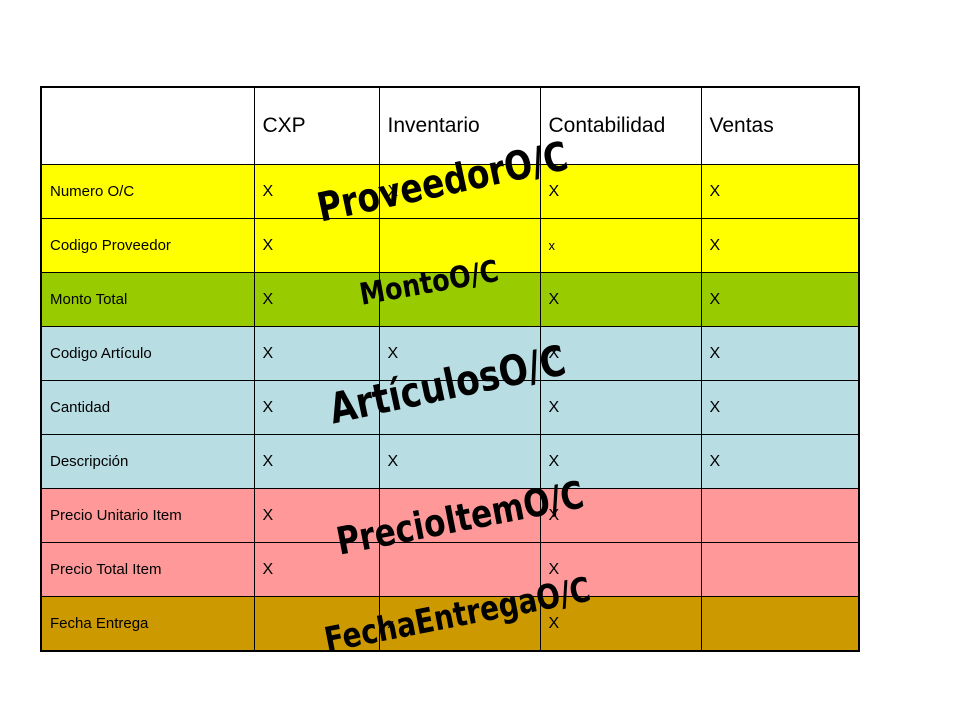 The width and height of the screenshot is (960, 720). What do you see at coordinates (147, 461) in the screenshot?
I see `row-label: Descripción` at bounding box center [147, 461].